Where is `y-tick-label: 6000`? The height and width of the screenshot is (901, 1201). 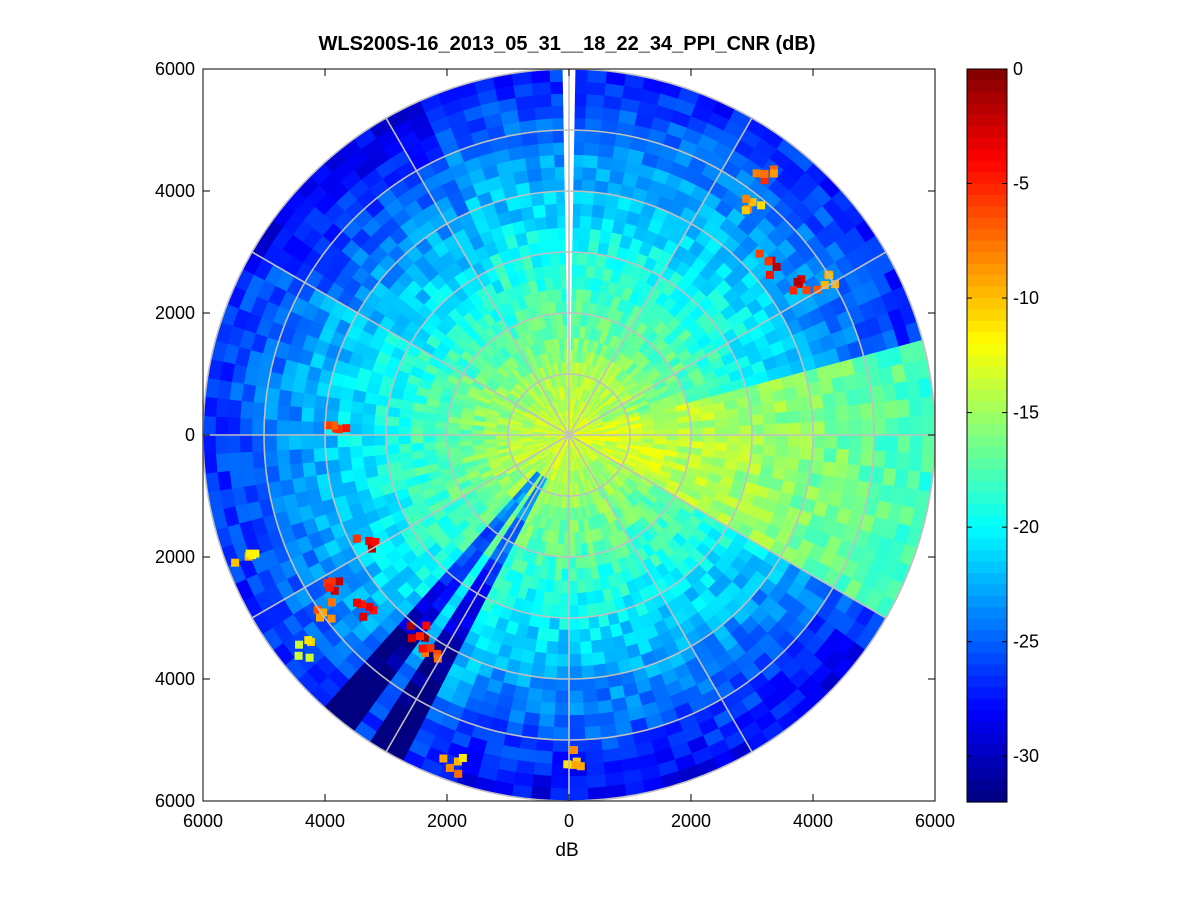 y-tick-label: 6000 is located at coordinates (175, 801).